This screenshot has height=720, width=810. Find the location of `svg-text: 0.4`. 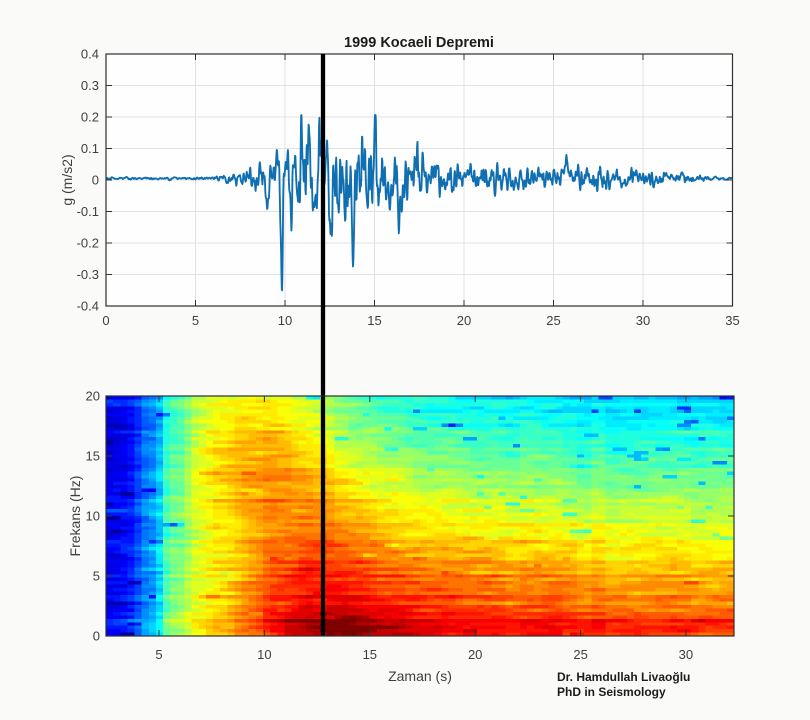

svg-text: 0.4 is located at coordinates (90, 54).